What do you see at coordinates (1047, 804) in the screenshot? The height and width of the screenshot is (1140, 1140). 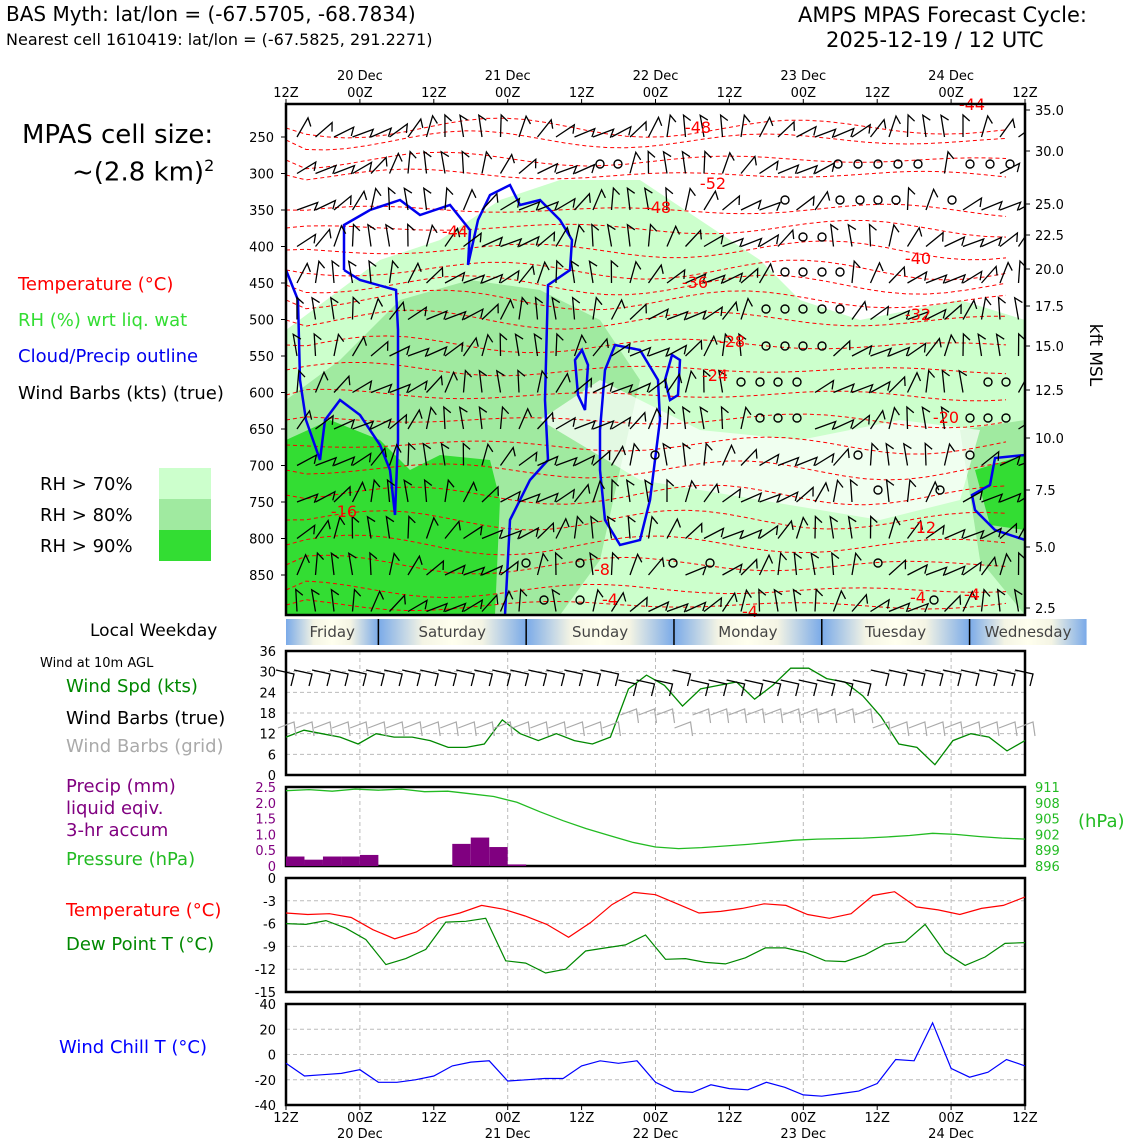 I see `pressure-tick-label: 908` at bounding box center [1047, 804].